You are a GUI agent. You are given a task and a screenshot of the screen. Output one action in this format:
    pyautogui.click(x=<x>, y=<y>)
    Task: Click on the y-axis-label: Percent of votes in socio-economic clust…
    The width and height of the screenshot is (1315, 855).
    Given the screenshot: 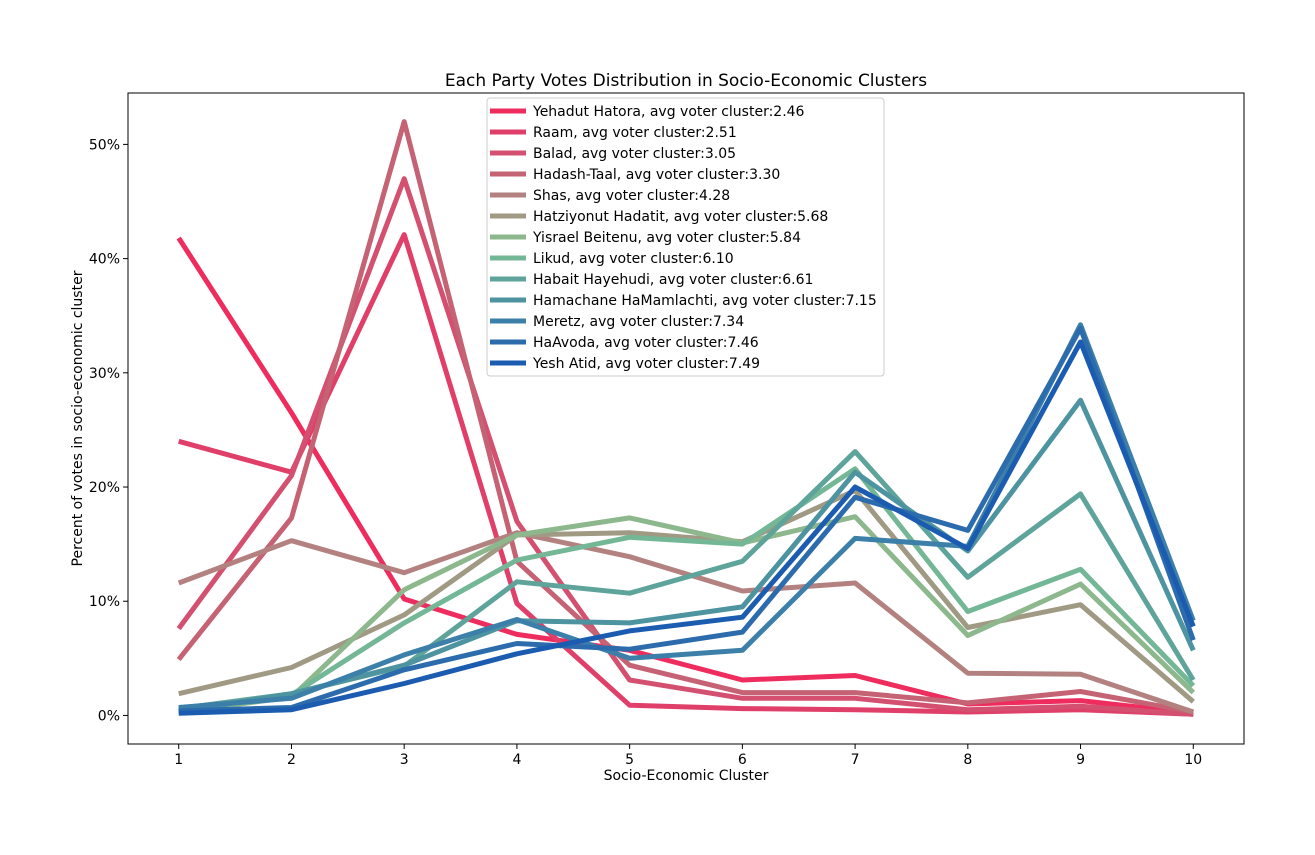 What is the action you would take?
    pyautogui.click(x=78, y=418)
    